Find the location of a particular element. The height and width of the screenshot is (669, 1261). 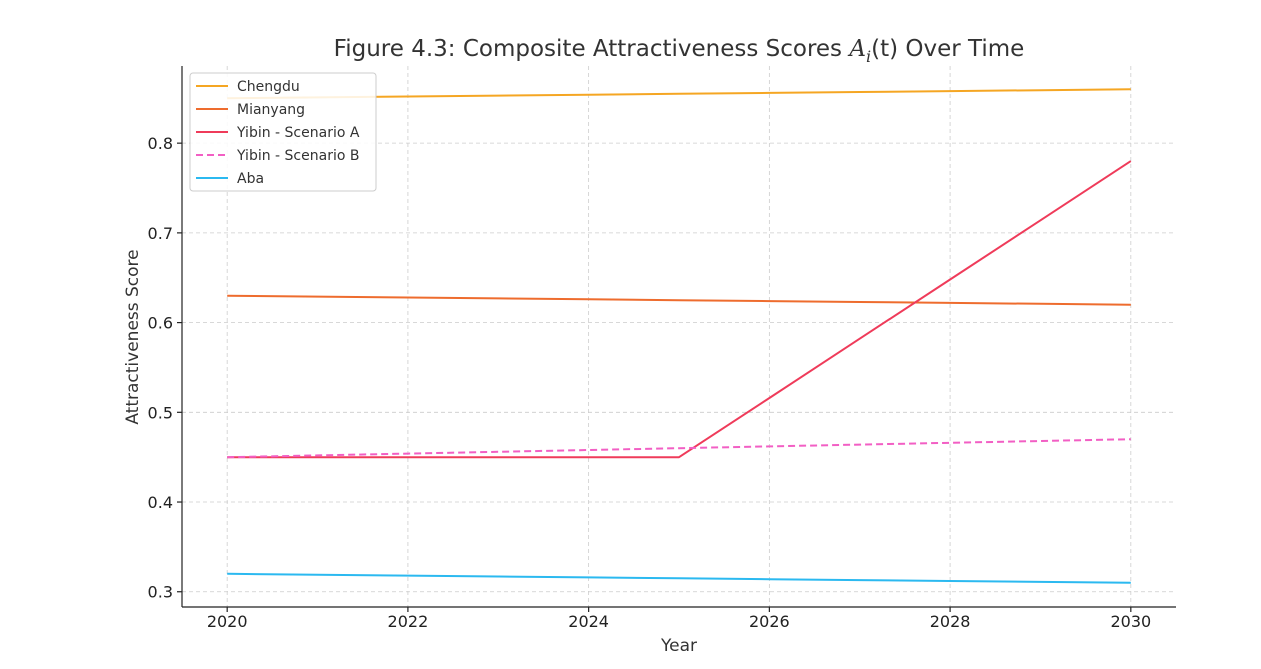

legend-box is located at coordinates (283, 132).